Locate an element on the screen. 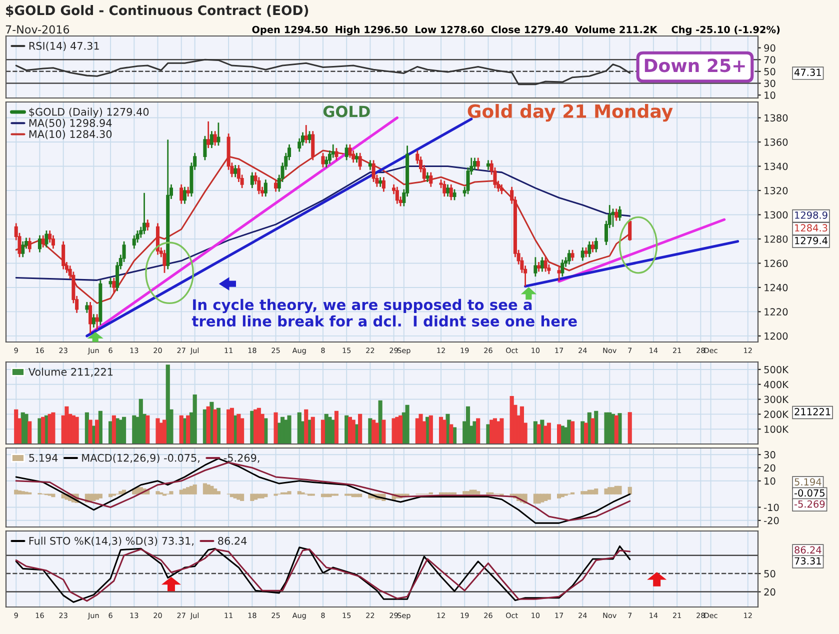 The image size is (839, 634). text: 211221 is located at coordinates (812, 412).